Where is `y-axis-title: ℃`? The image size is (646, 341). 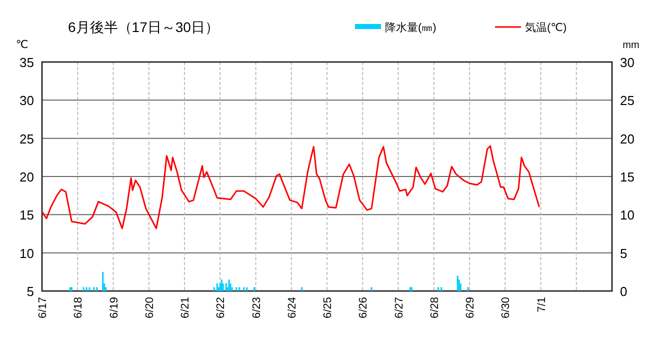
y-axis-title: ℃ is located at coordinates (22, 45).